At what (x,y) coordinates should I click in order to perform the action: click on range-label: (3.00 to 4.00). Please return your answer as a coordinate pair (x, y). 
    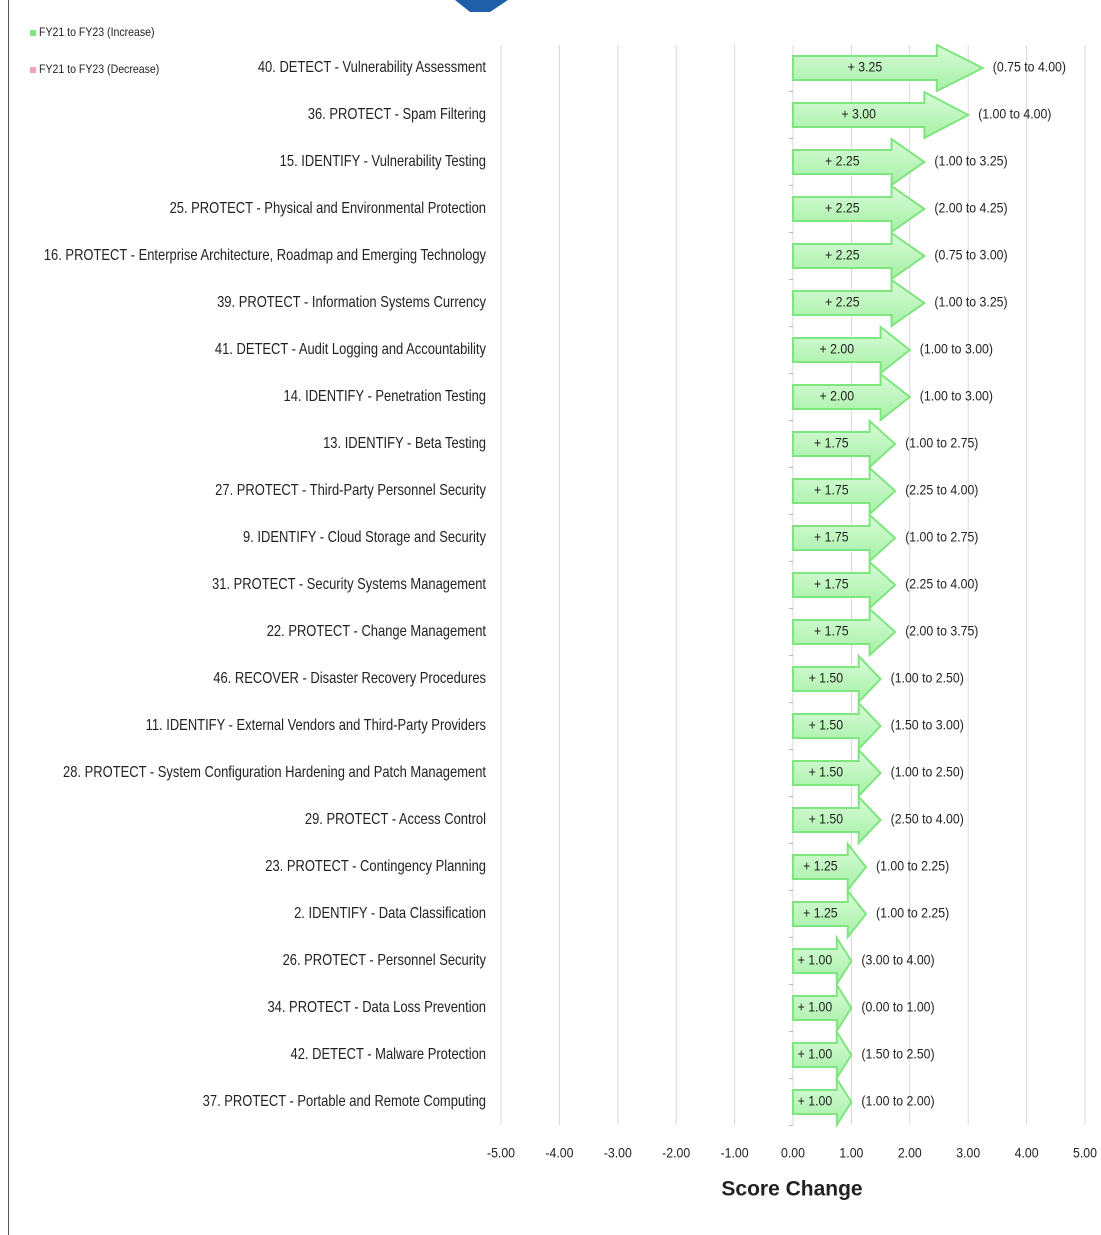
    Looking at the image, I should click on (897, 960).